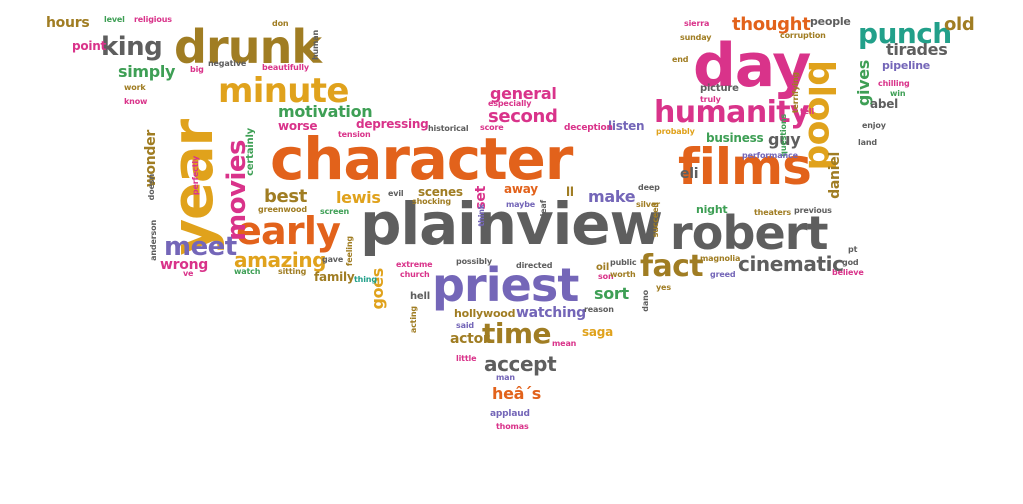 The image size is (1023, 504). I want to click on cloud-word: simply, so click(147, 71).